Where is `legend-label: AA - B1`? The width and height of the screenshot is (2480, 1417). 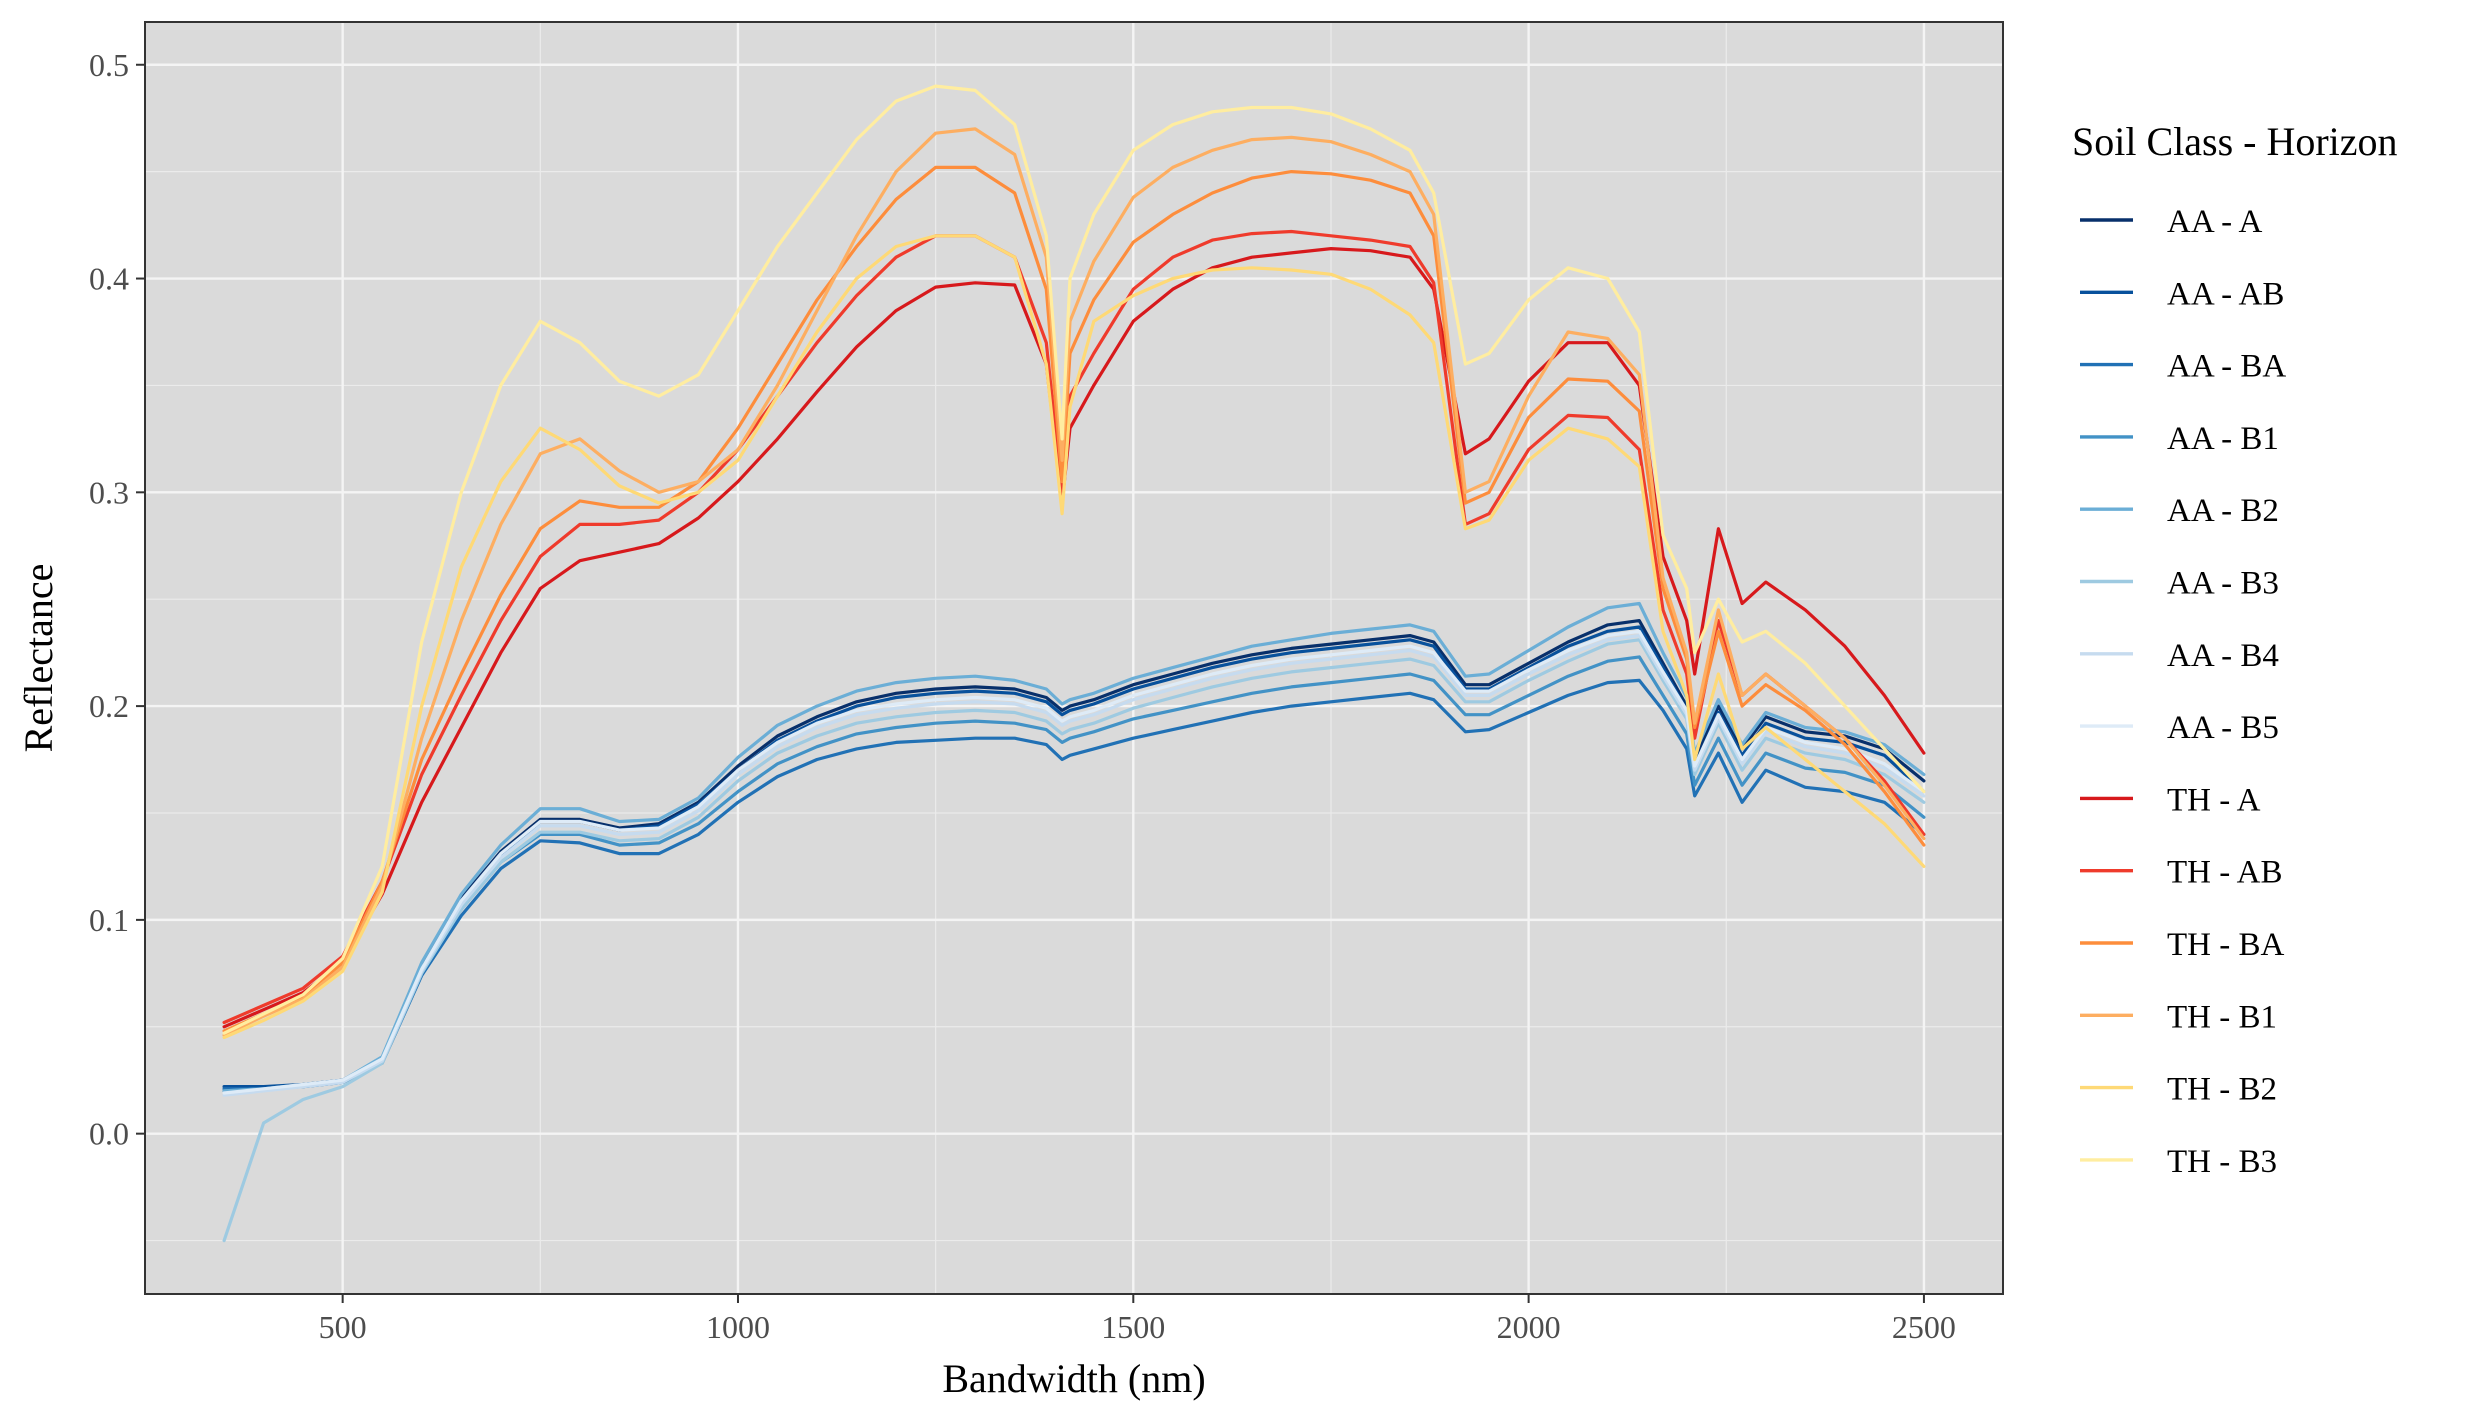
legend-label: AA - B1 is located at coordinates (2223, 439).